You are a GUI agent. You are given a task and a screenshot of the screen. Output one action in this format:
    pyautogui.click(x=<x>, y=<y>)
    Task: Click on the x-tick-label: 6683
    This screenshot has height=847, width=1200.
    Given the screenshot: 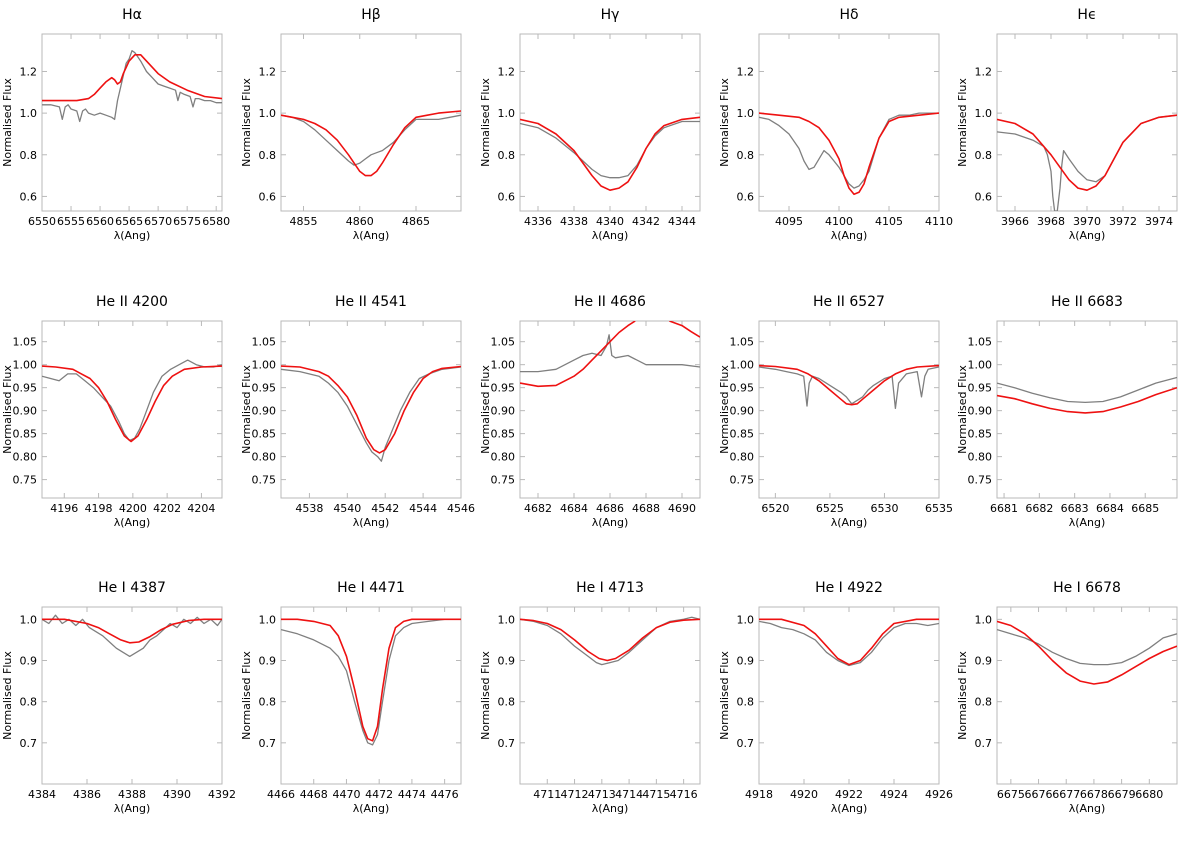 What is the action you would take?
    pyautogui.click(x=1075, y=508)
    